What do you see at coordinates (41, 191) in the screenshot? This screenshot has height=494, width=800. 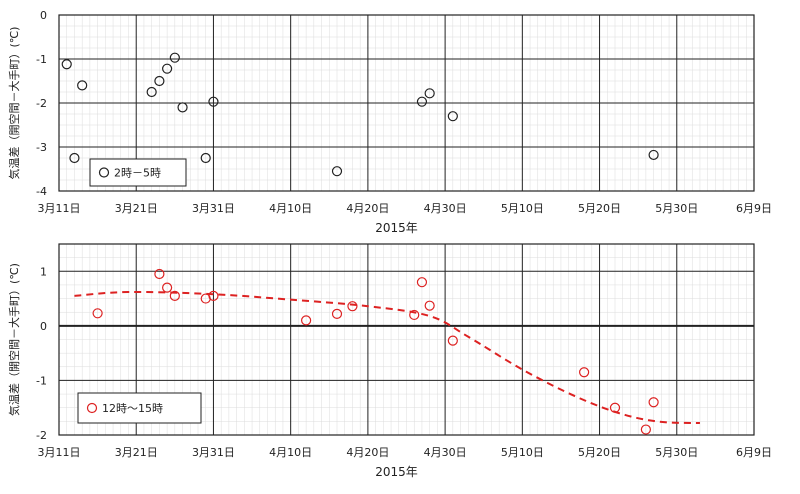 I see `y-tick-label: -4` at bounding box center [41, 191].